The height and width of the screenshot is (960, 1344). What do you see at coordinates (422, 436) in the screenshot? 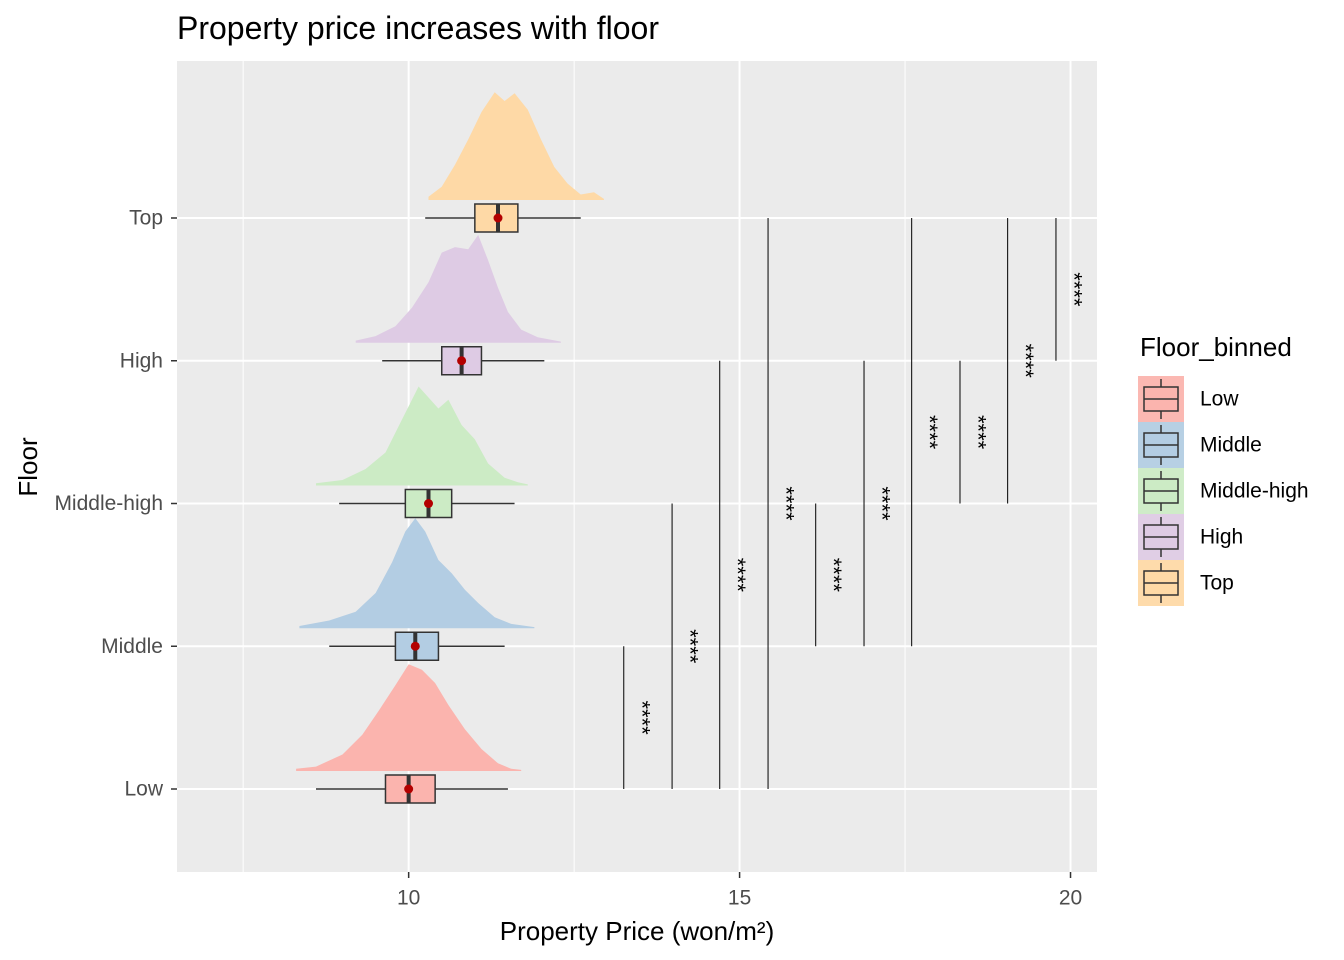
I see `density-middle-high` at bounding box center [422, 436].